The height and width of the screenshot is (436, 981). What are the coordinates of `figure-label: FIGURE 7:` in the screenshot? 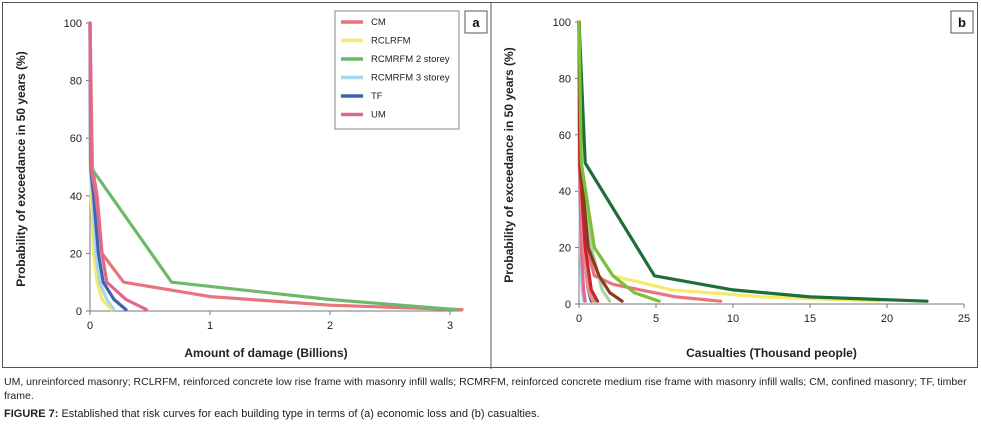 It's located at (31, 414).